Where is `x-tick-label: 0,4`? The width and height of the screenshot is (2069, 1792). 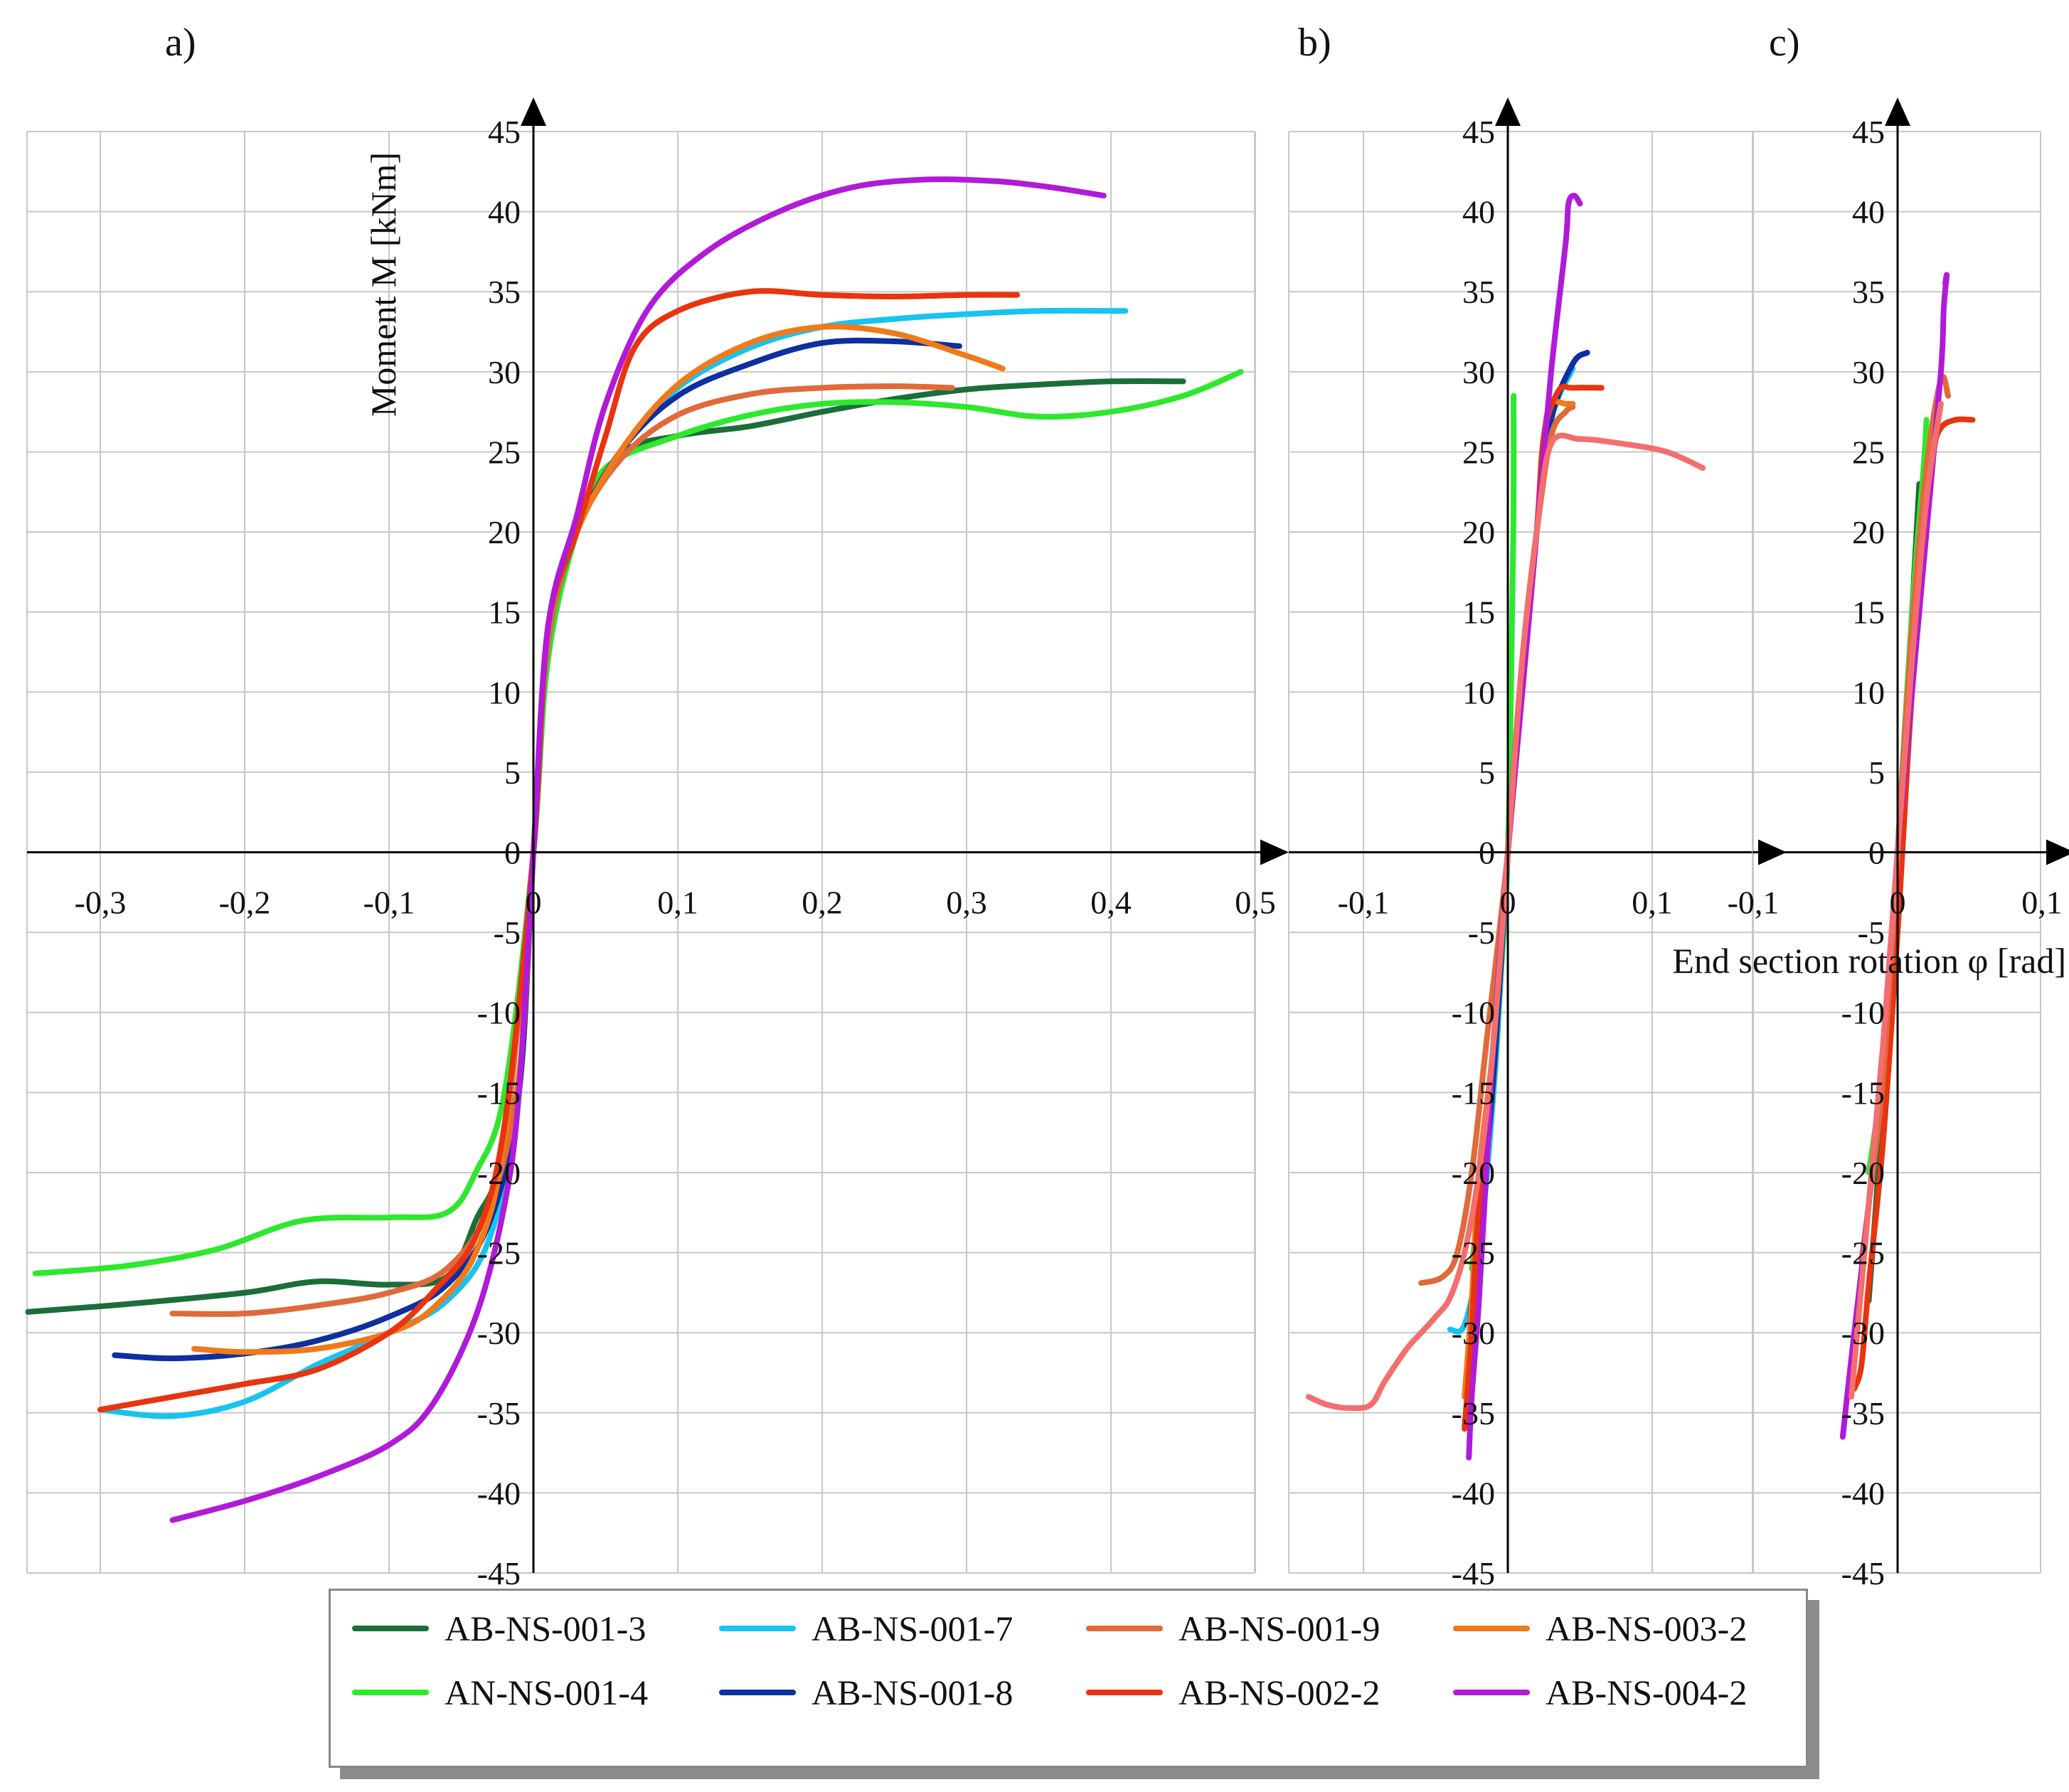
x-tick-label: 0,4 is located at coordinates (1111, 903).